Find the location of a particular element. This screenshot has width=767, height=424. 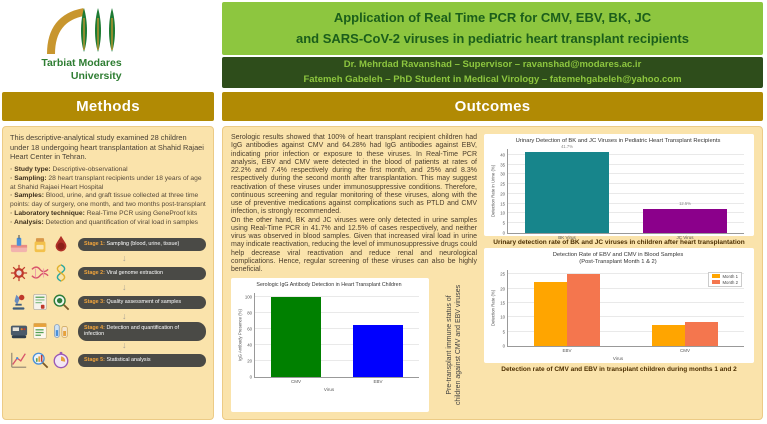

stage-5-row: Stage 5: Statistical analysis is located at coordinates (108, 360).